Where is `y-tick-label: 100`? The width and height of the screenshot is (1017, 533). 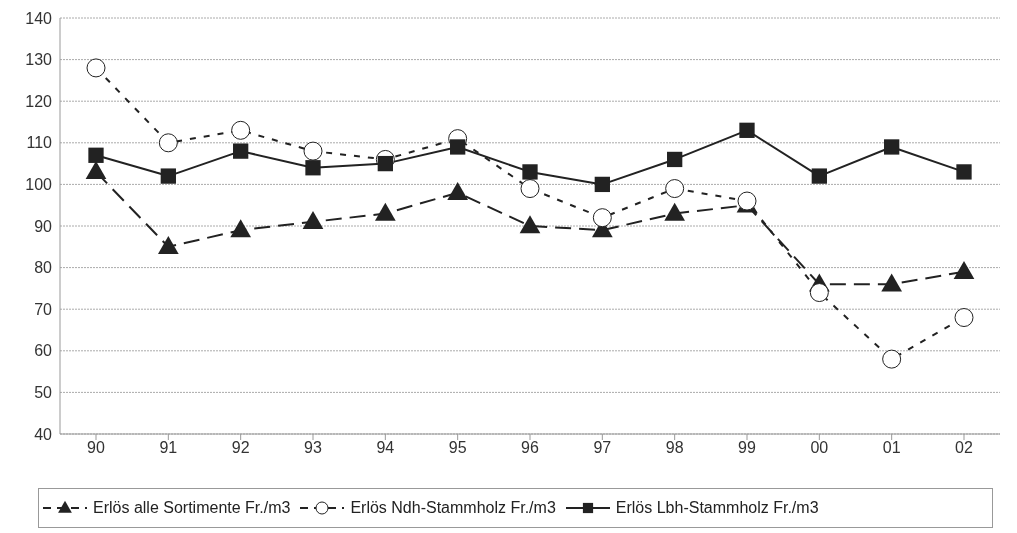 y-tick-label: 100 is located at coordinates (39, 185).